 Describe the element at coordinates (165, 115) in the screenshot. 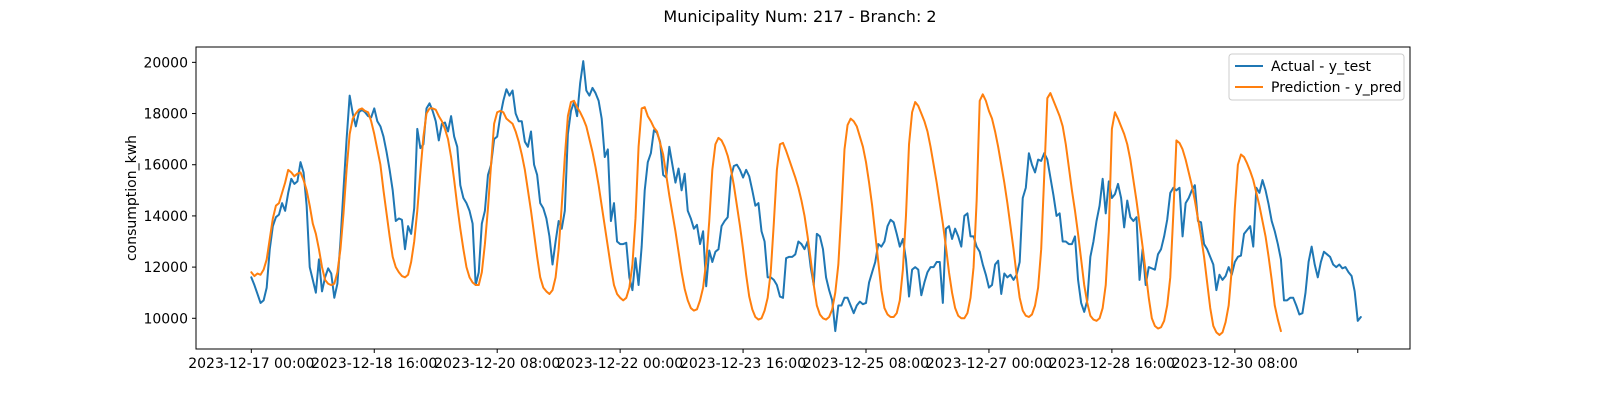

I see `y-tick-label: 18000` at that location.